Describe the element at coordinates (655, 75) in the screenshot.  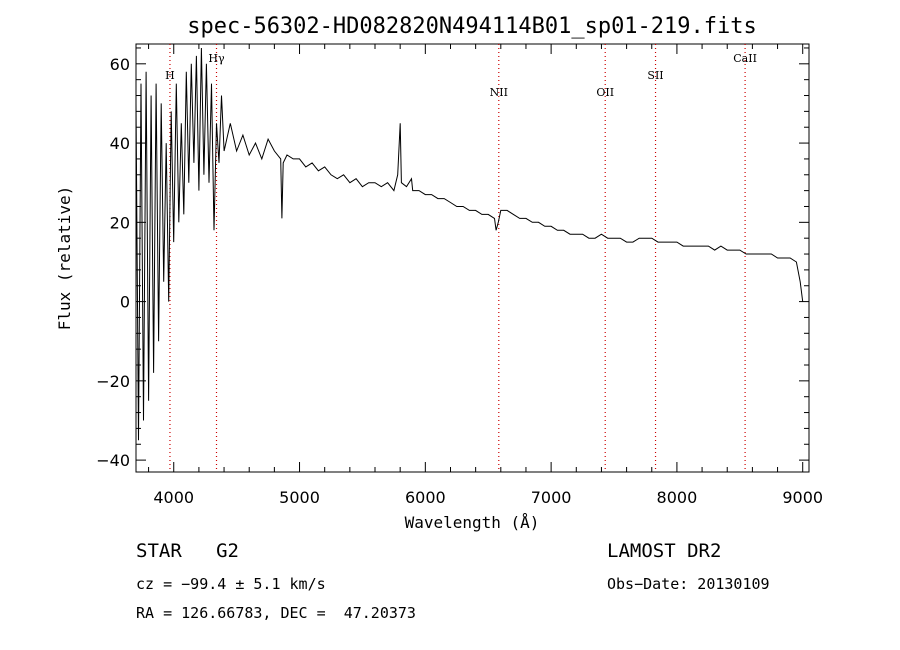
I see `marker-label-4: SII` at that location.